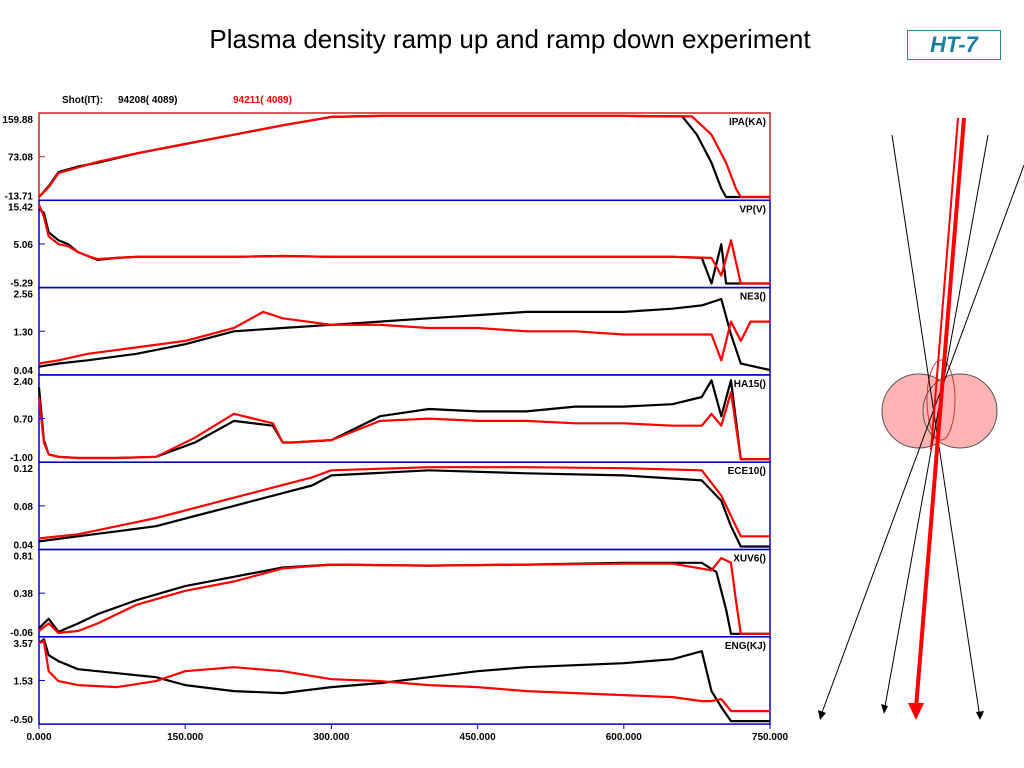 The height and width of the screenshot is (768, 1024). I want to click on y-tick-label: 2.56, so click(24, 295).